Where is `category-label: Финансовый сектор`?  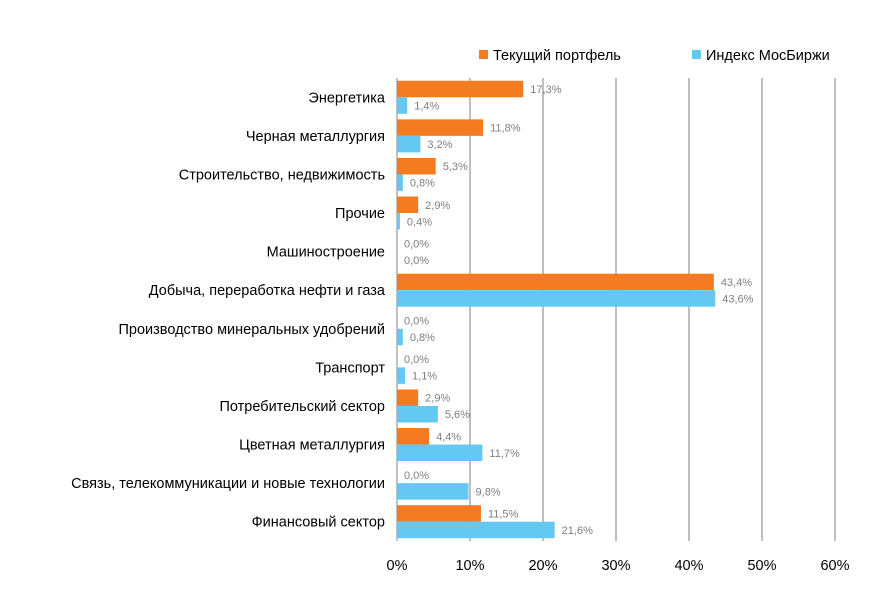
category-label: Финансовый сектор is located at coordinates (318, 523).